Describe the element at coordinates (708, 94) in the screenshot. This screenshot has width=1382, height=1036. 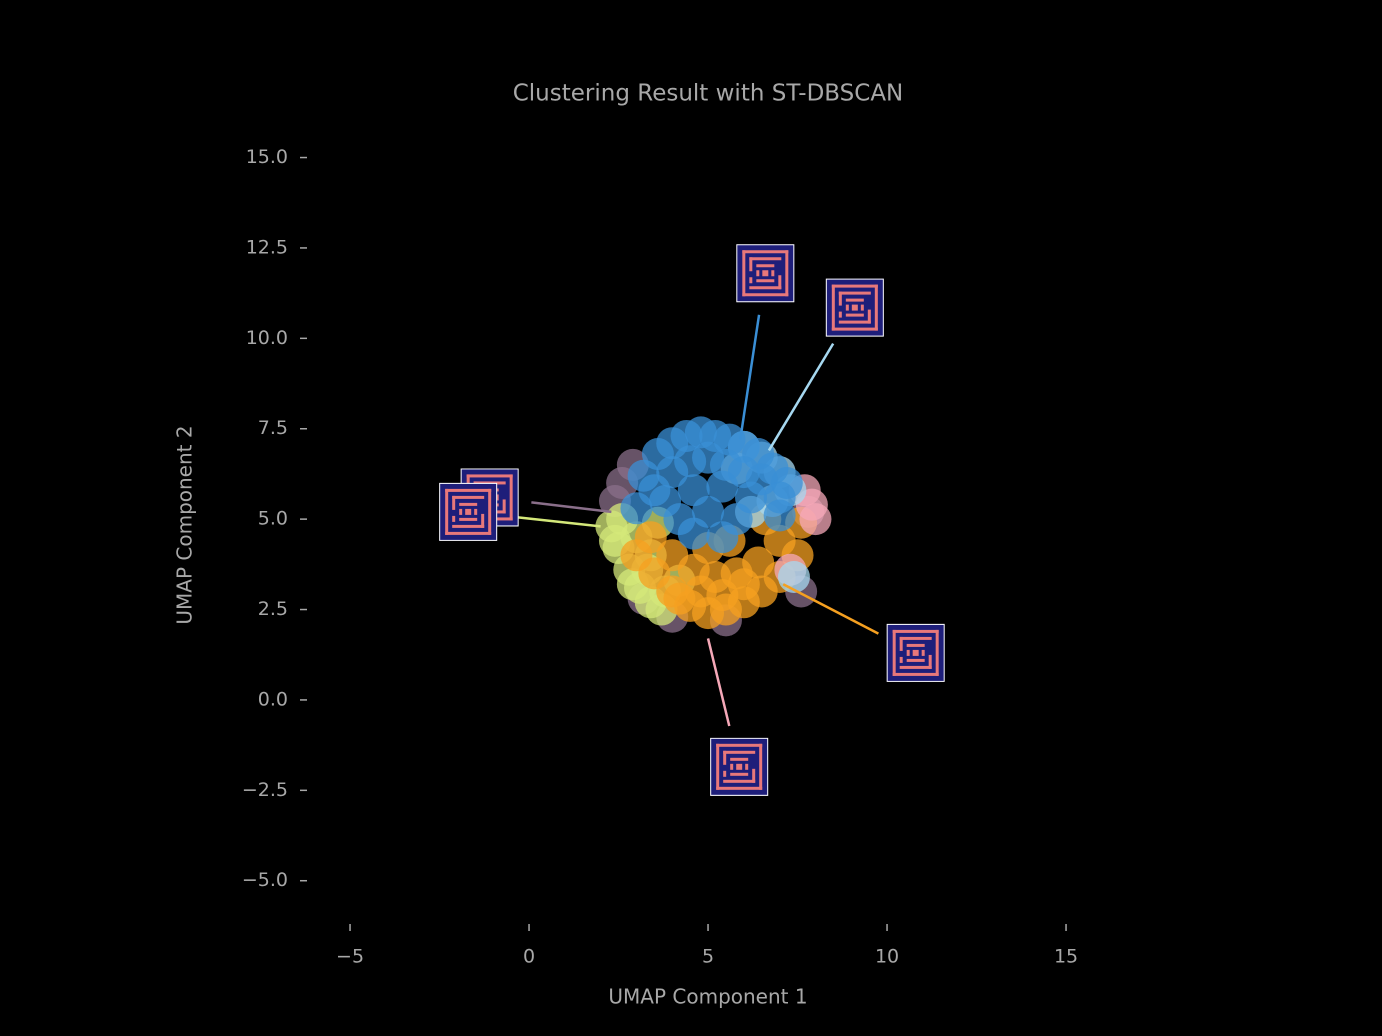
I see `chart-title: Clustering Result with ST-DBSCAN` at that location.